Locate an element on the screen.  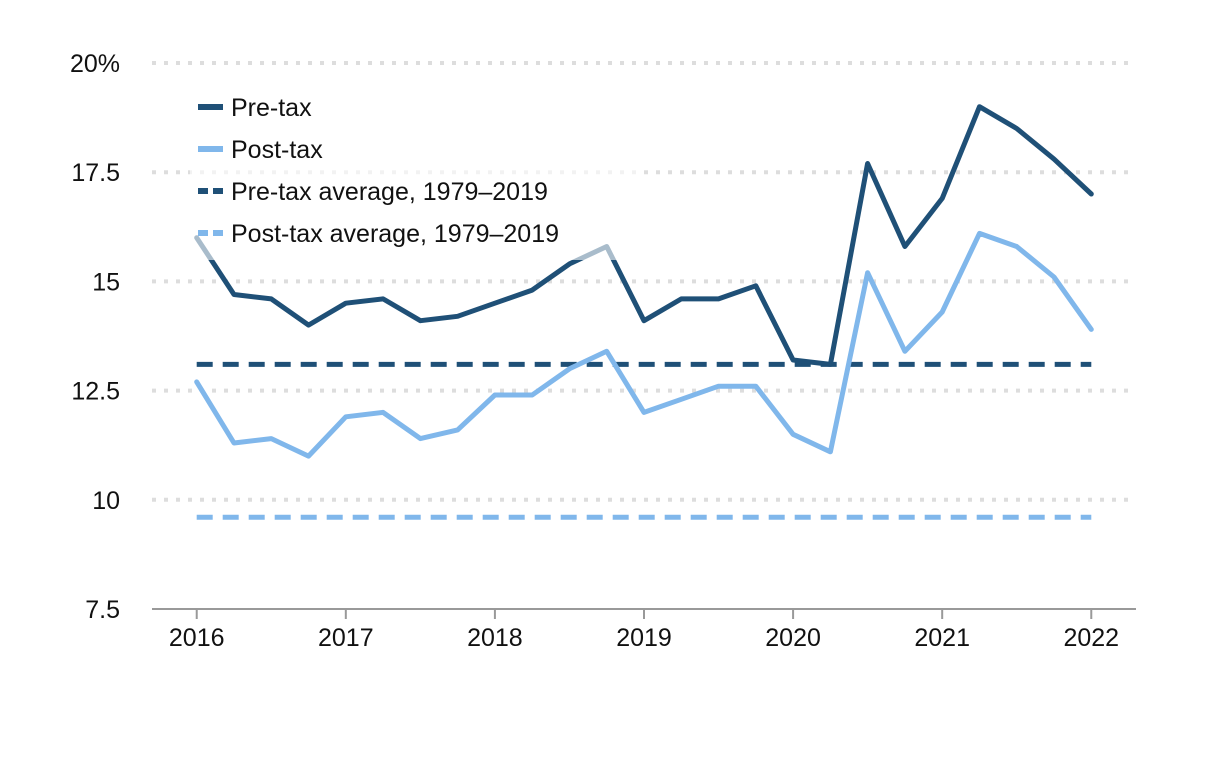
x-tick-label-2019: 2019 is located at coordinates (644, 638).